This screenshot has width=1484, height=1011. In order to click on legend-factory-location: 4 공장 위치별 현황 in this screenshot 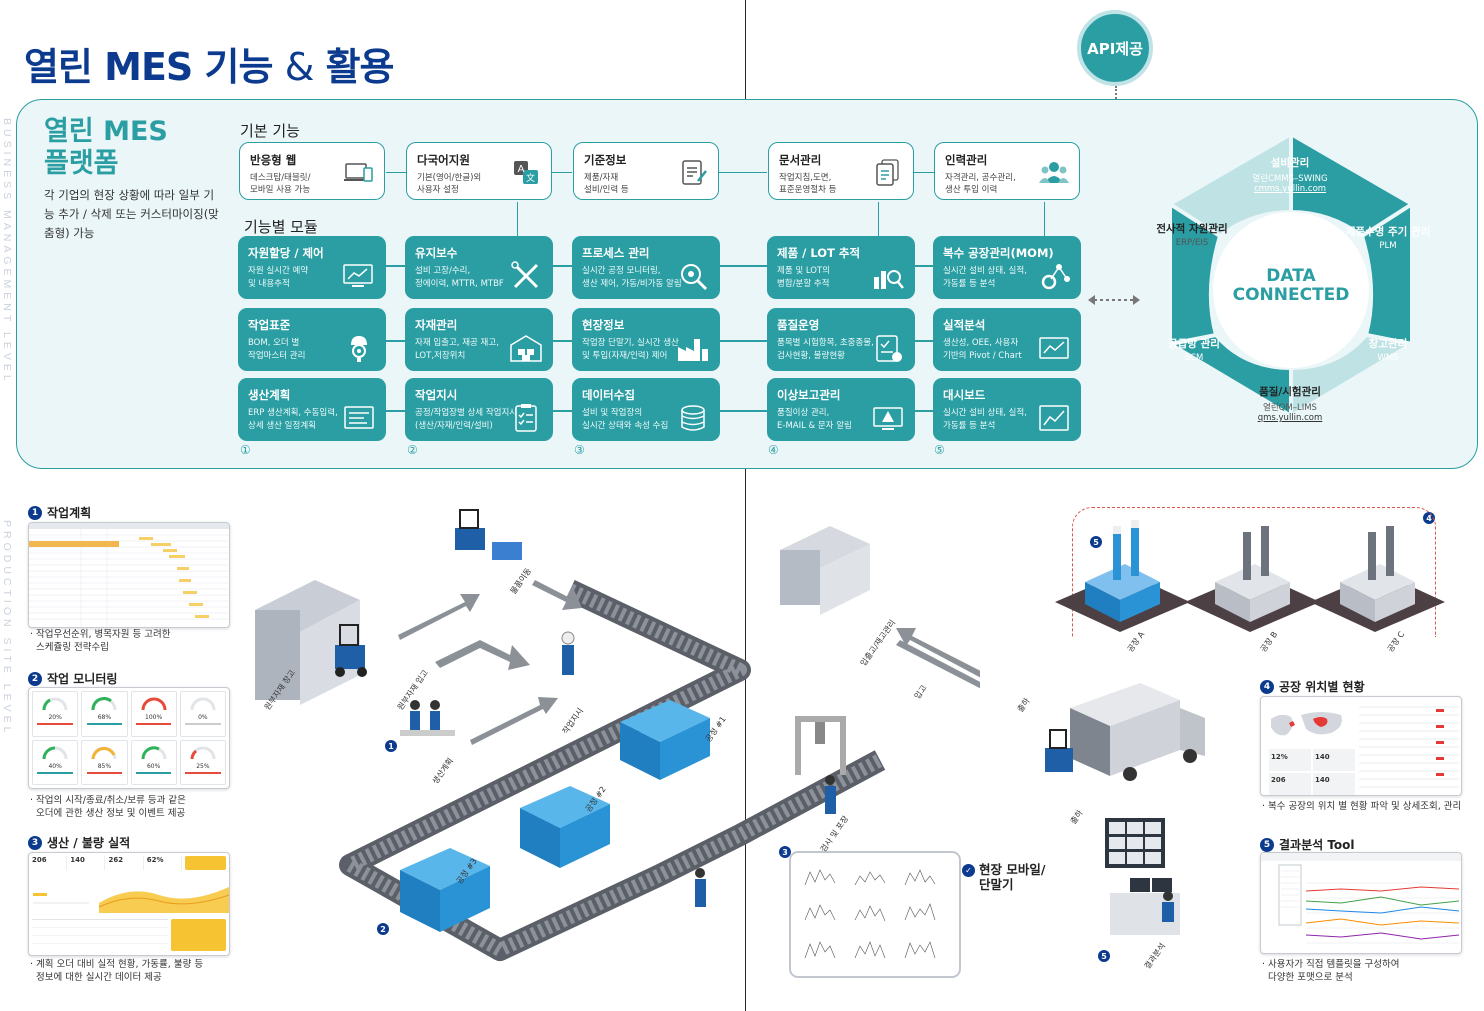, I will do `click(1312, 686)`.